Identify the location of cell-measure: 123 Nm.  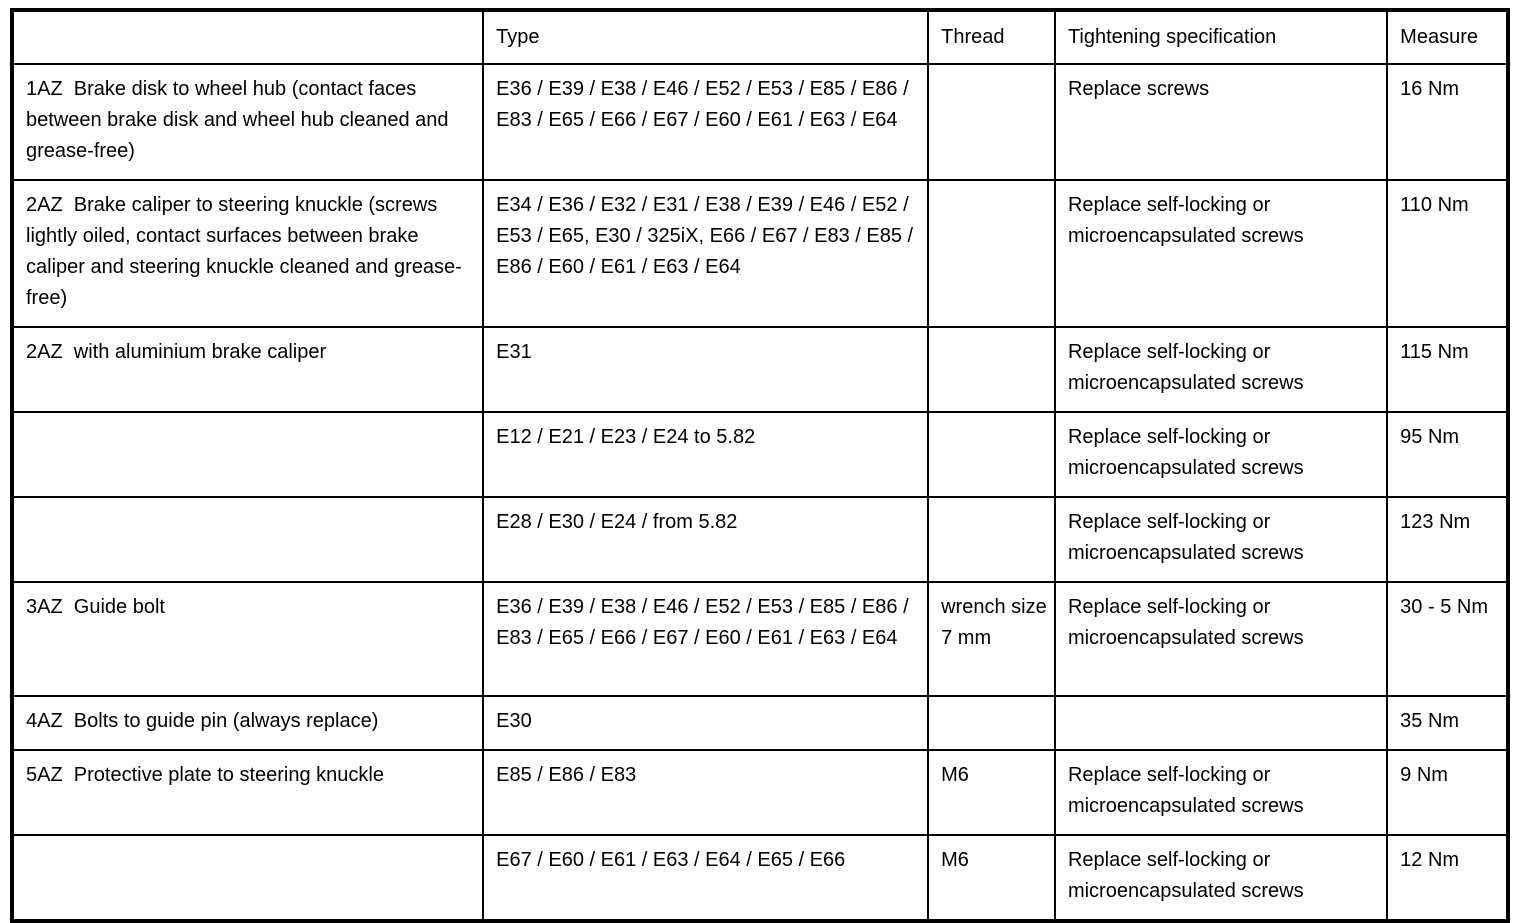
(1447, 539).